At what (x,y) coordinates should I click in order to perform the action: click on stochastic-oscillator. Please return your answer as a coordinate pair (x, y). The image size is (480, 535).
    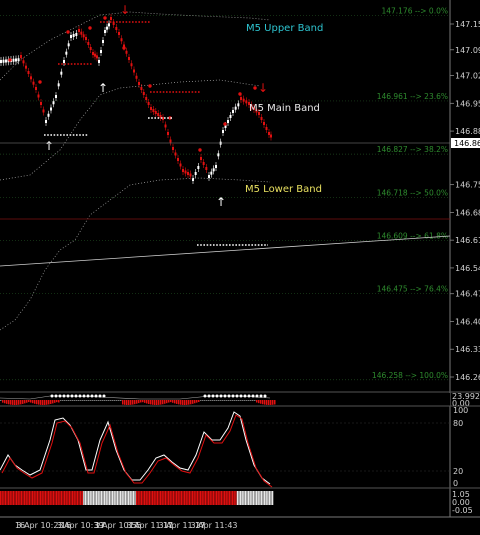
    Looking at the image, I should click on (225, 449).